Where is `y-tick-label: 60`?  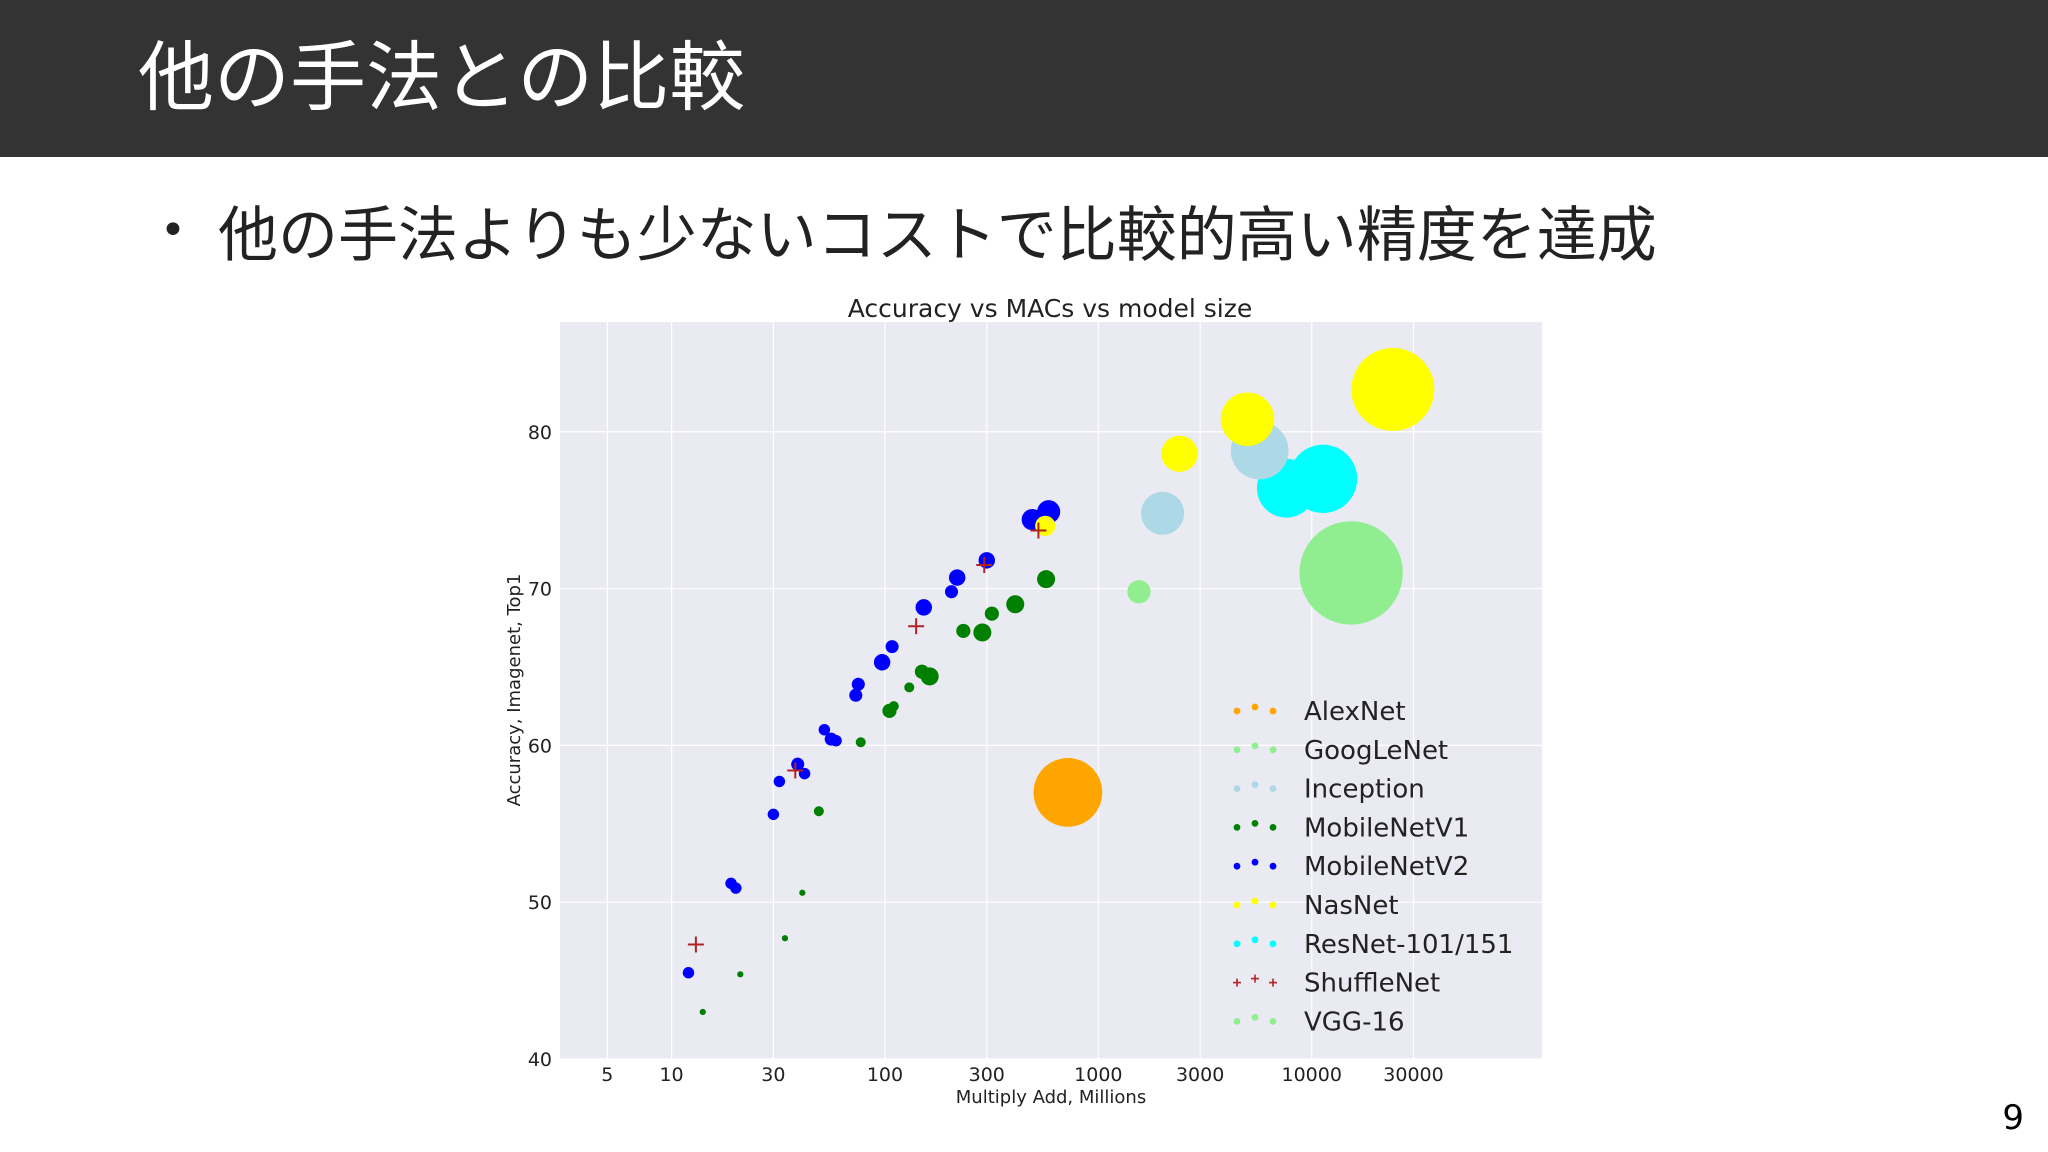
y-tick-label: 60 is located at coordinates (540, 746).